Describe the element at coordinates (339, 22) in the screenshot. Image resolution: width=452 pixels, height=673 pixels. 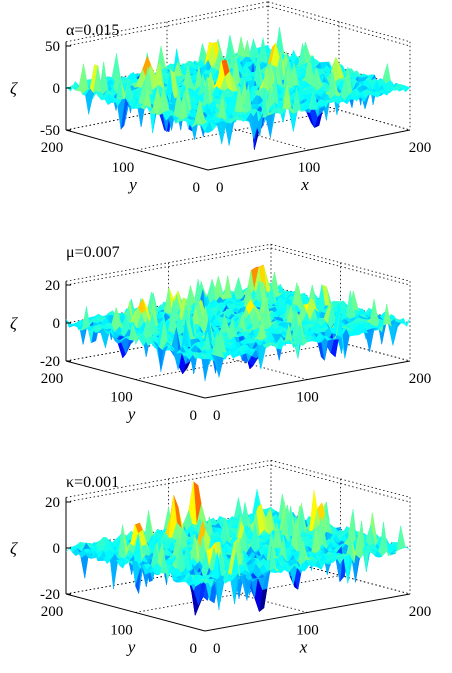
I see `top-back-edge-right` at that location.